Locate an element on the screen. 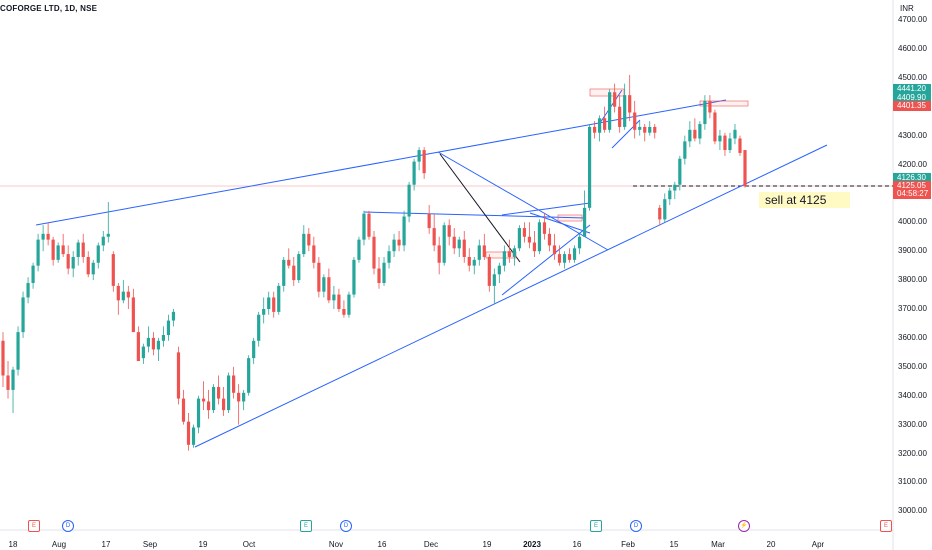 This screenshot has width=932, height=550. price-axis-label: 4700.00 is located at coordinates (912, 19).